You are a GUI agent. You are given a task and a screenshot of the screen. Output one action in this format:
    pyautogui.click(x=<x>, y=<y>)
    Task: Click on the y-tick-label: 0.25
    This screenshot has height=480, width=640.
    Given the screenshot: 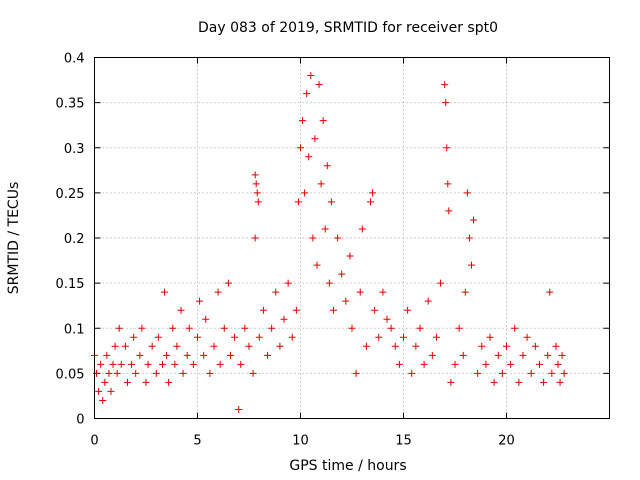 What is the action you would take?
    pyautogui.click(x=70, y=194)
    